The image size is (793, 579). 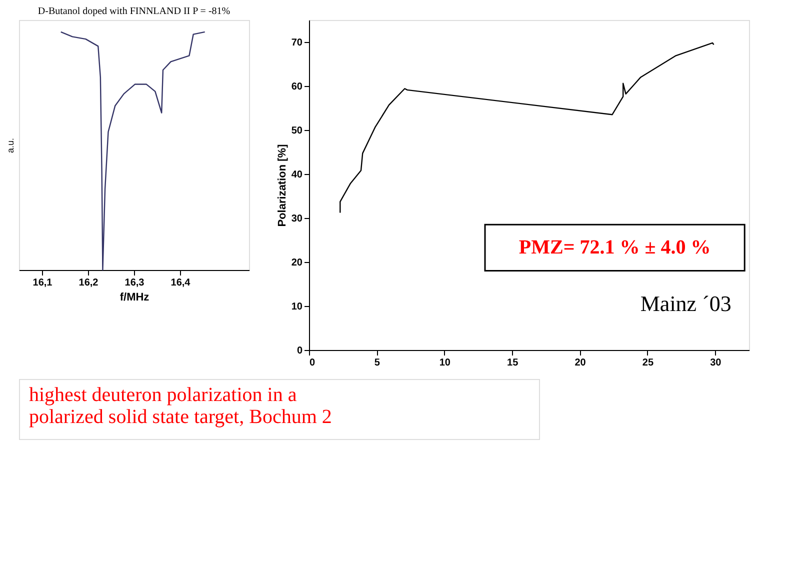 I want to click on x-tick-label: 16,2, so click(x=88, y=283).